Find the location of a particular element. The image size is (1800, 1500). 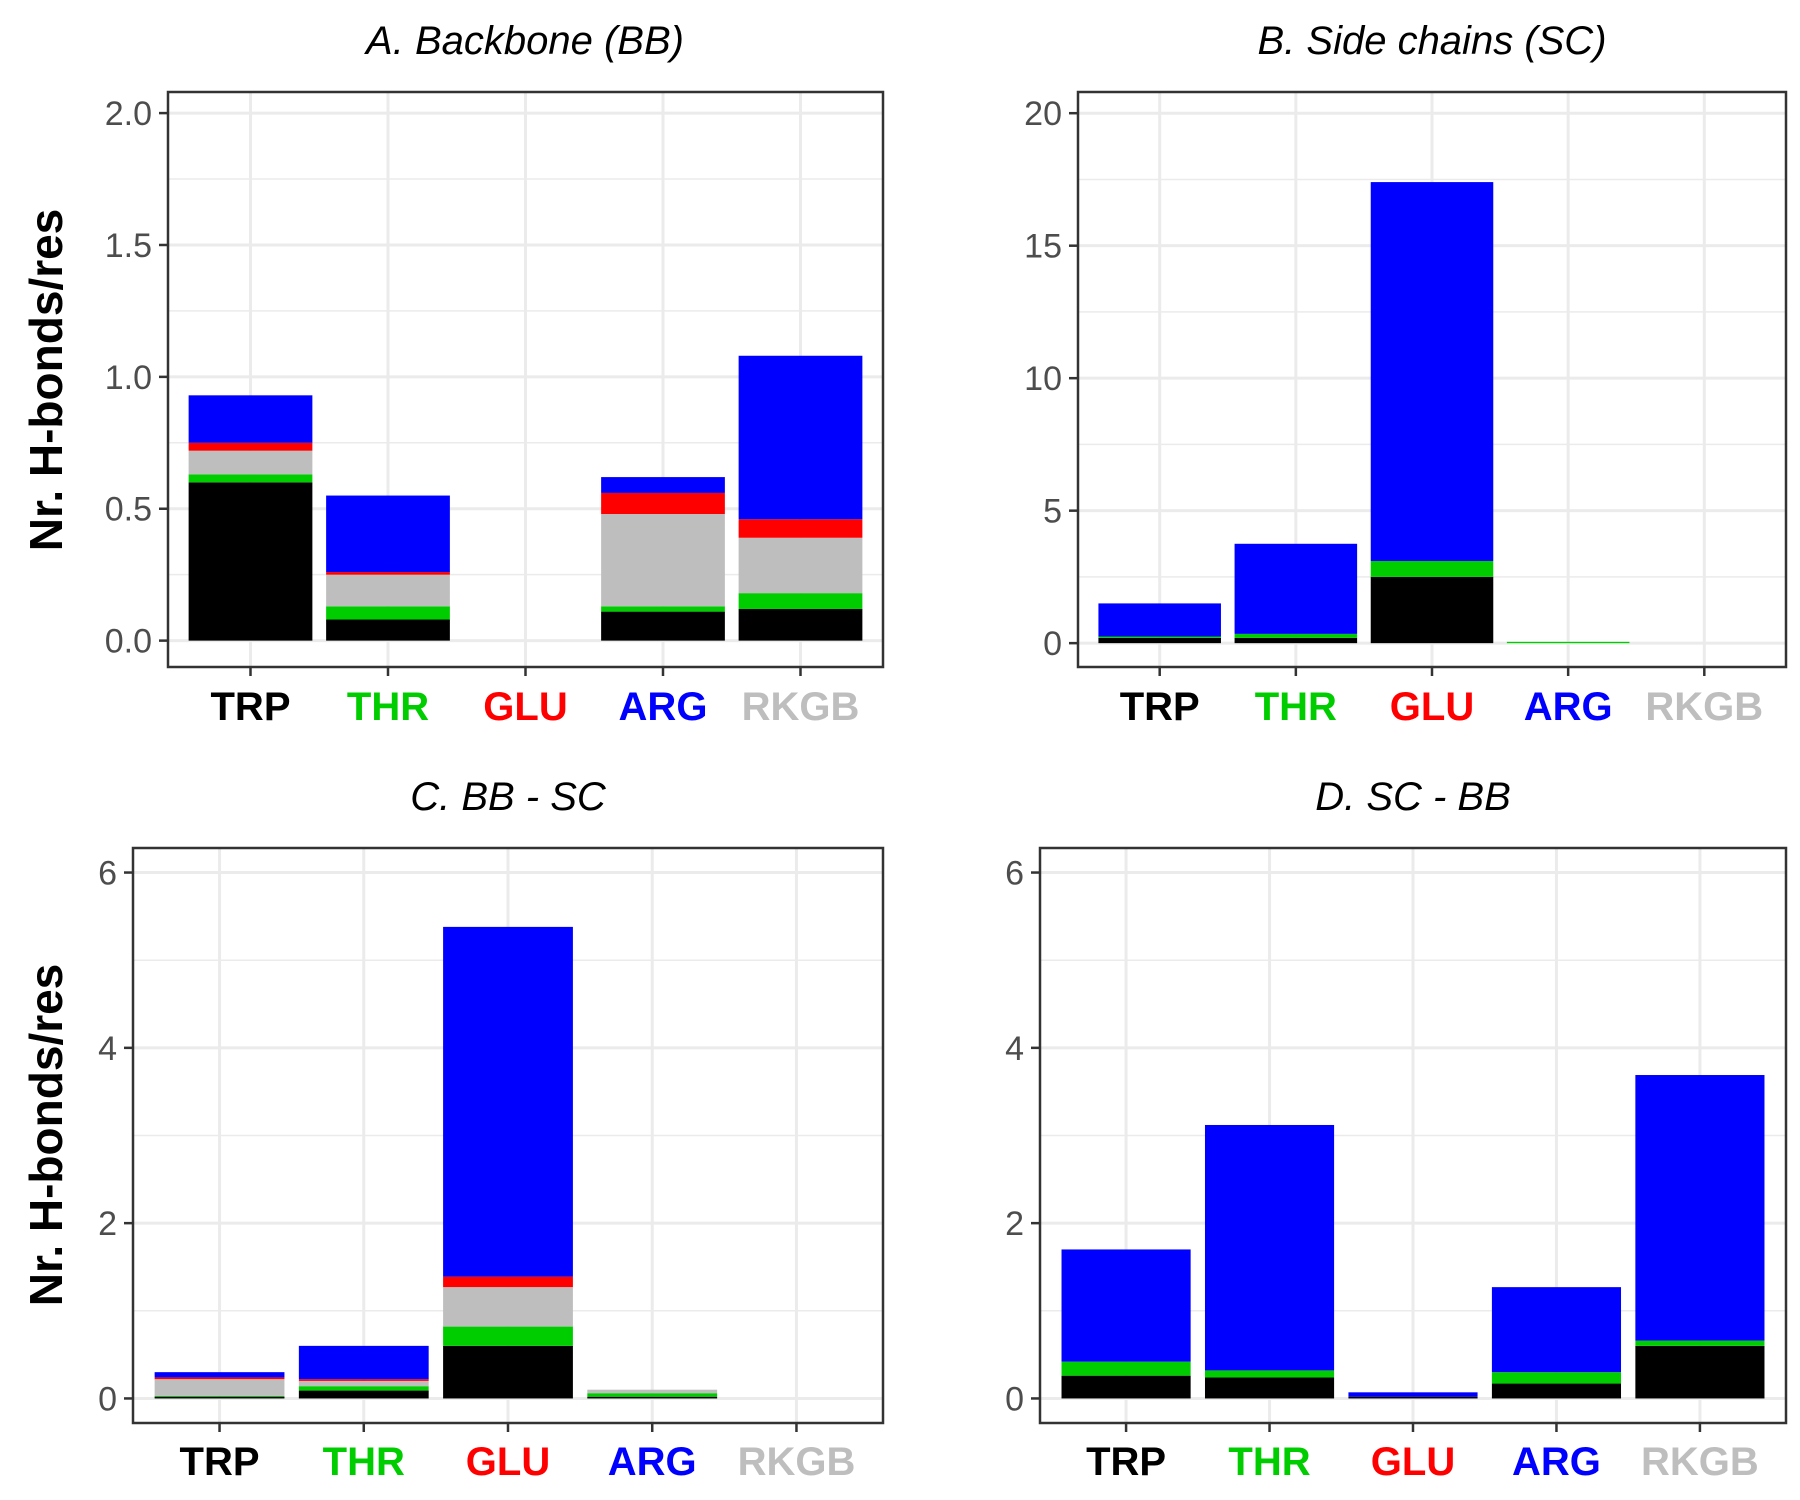

y-tick-label: 0.5 is located at coordinates (128, 510).